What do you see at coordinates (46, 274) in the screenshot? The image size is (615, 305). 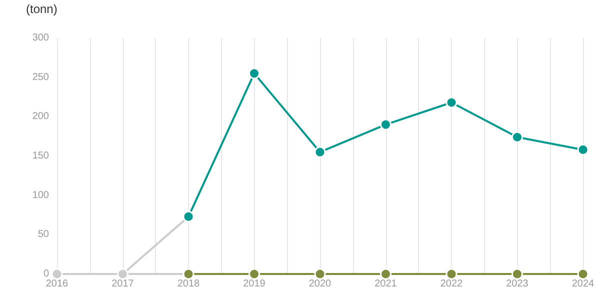 I see `y-tick-label: 0` at bounding box center [46, 274].